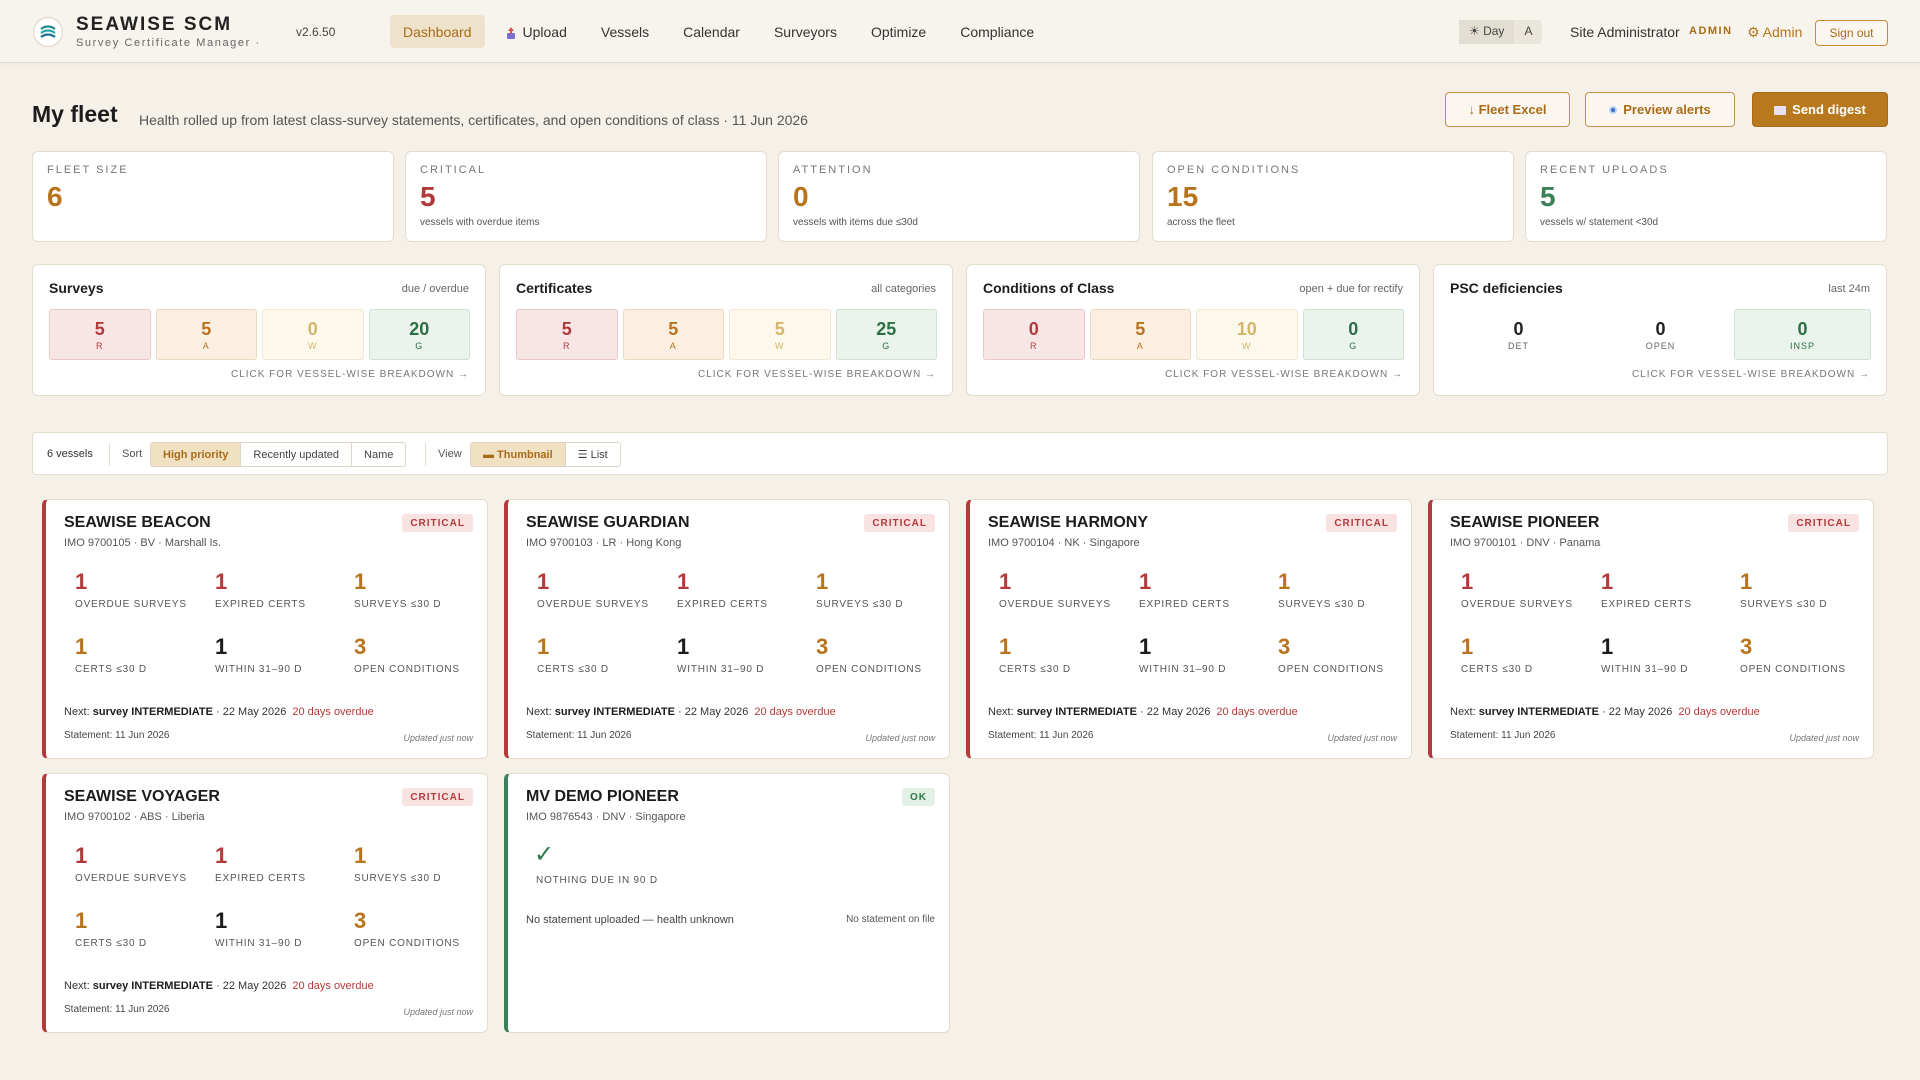 This screenshot has width=1920, height=1080. Describe the element at coordinates (437, 523) in the screenshot. I see `status-badge: CRITICAL` at that location.